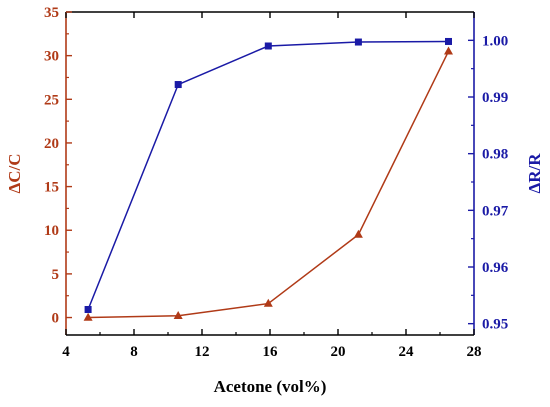 Image resolution: width=550 pixels, height=407 pixels. What do you see at coordinates (474, 352) in the screenshot?
I see `x-tick-label: 28` at bounding box center [474, 352].